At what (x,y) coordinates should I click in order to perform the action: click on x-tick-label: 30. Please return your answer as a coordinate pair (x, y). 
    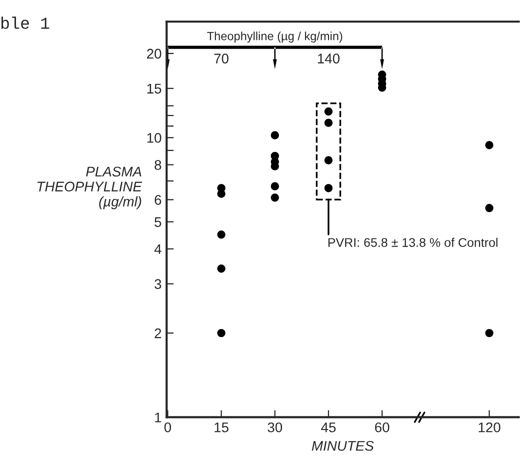
    Looking at the image, I should click on (275, 427).